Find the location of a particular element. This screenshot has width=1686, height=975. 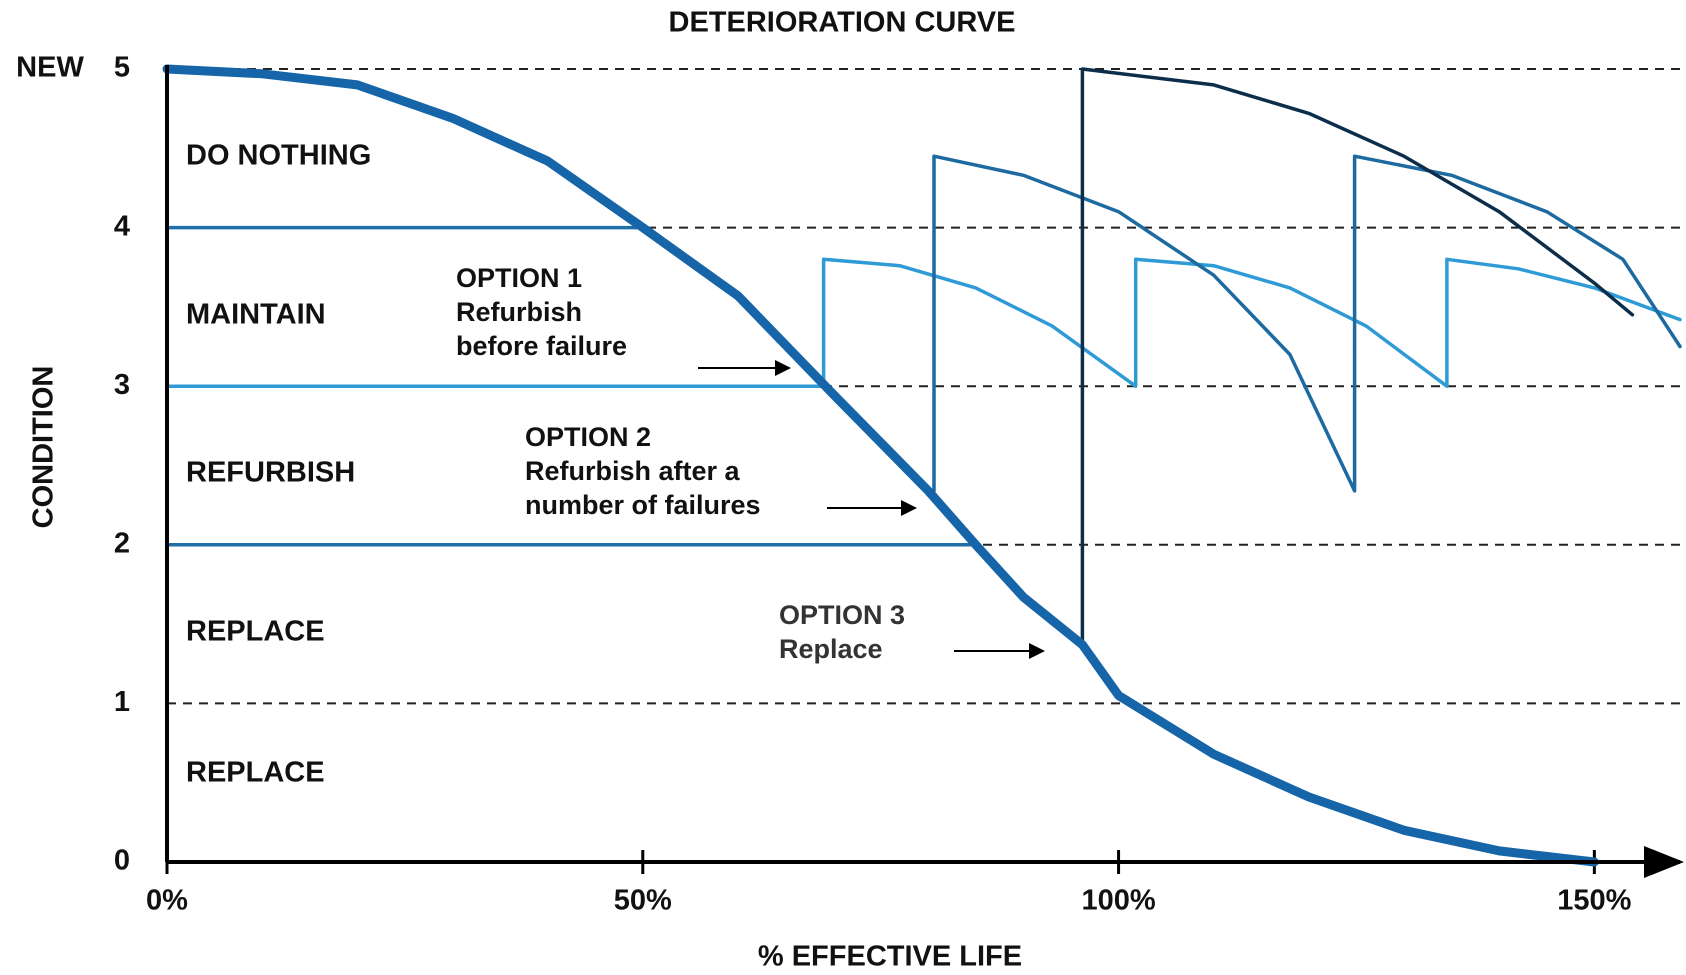

y-tick-label: 3 is located at coordinates (122, 385).